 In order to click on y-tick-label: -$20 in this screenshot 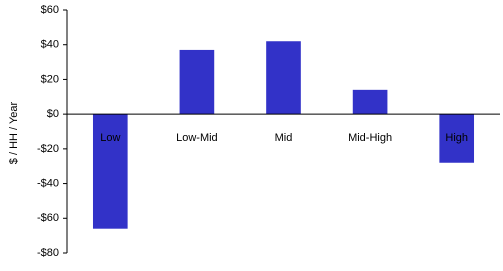, I will do `click(48, 149)`.